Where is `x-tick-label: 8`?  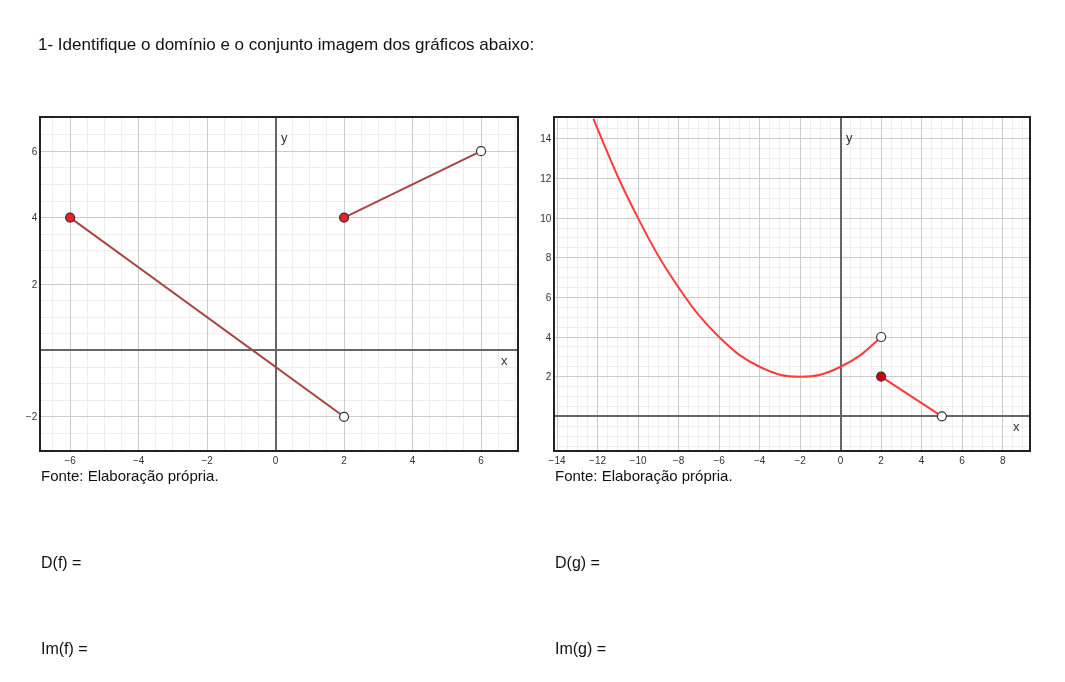
x-tick-label: 8 is located at coordinates (1002, 460).